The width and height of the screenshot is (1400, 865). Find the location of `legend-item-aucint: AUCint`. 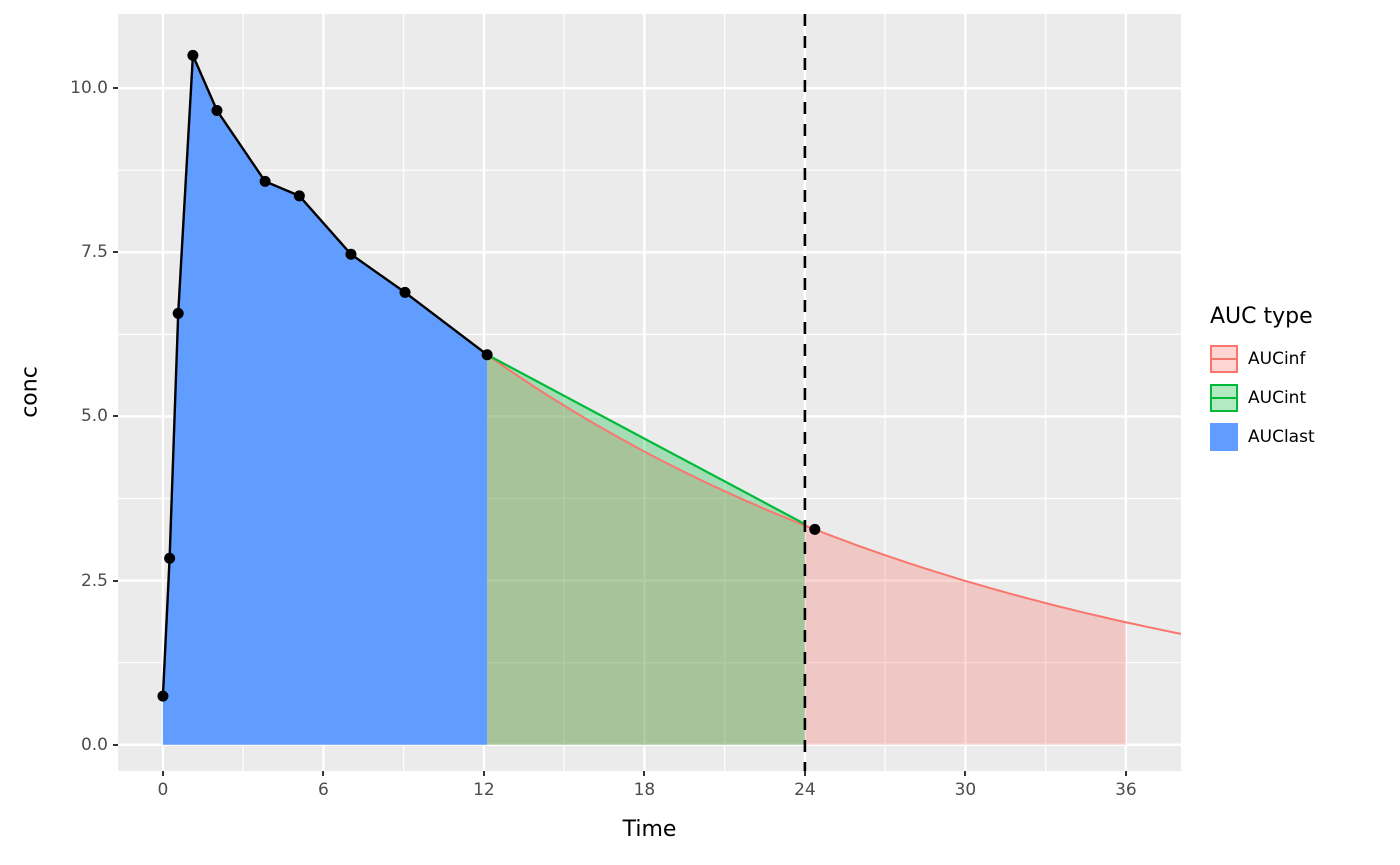

legend-item-aucint: AUCint is located at coordinates (1262, 398).